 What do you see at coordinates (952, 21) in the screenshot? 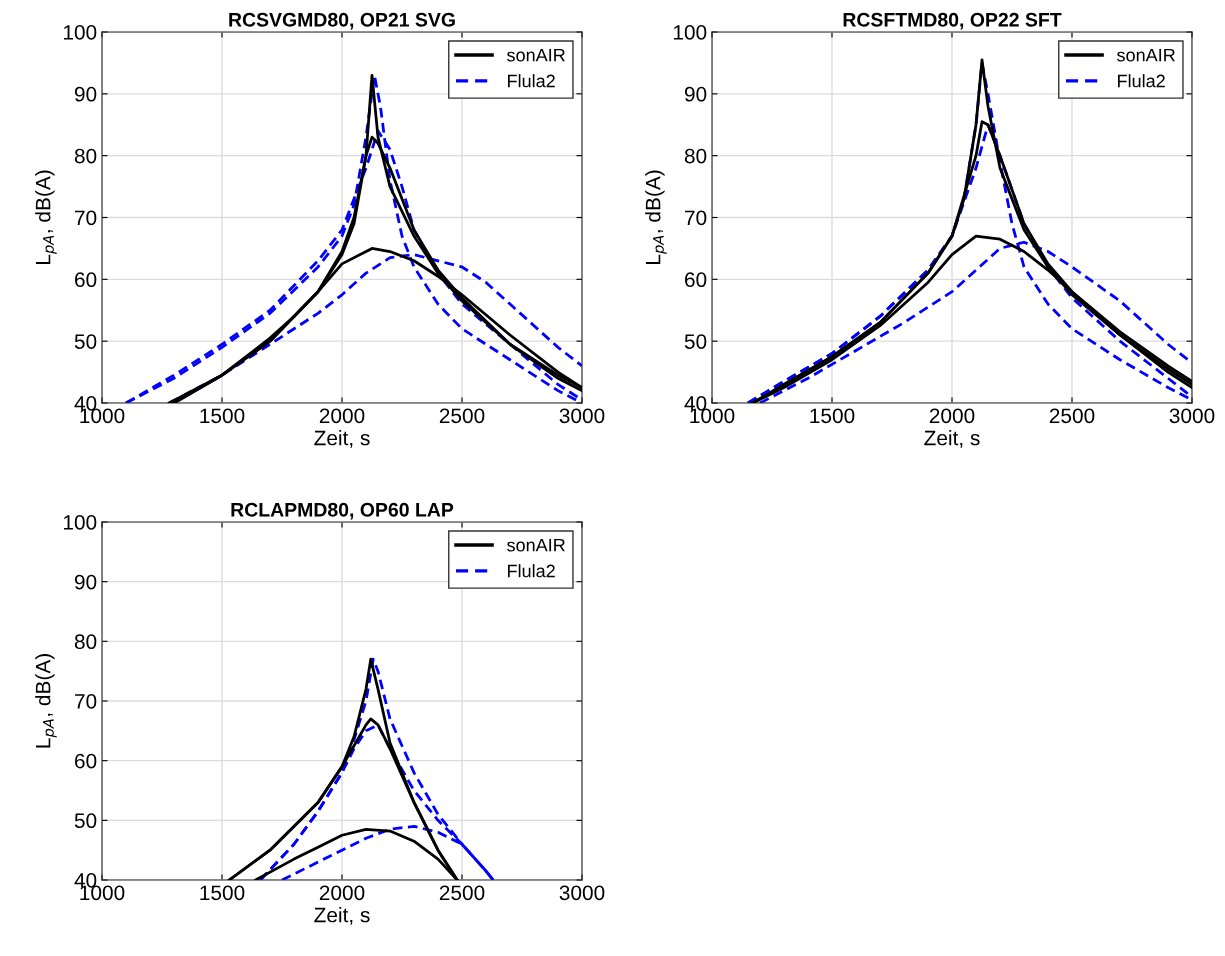
I see `chart-title: RCSFTMD80, OP22 SFT` at bounding box center [952, 21].